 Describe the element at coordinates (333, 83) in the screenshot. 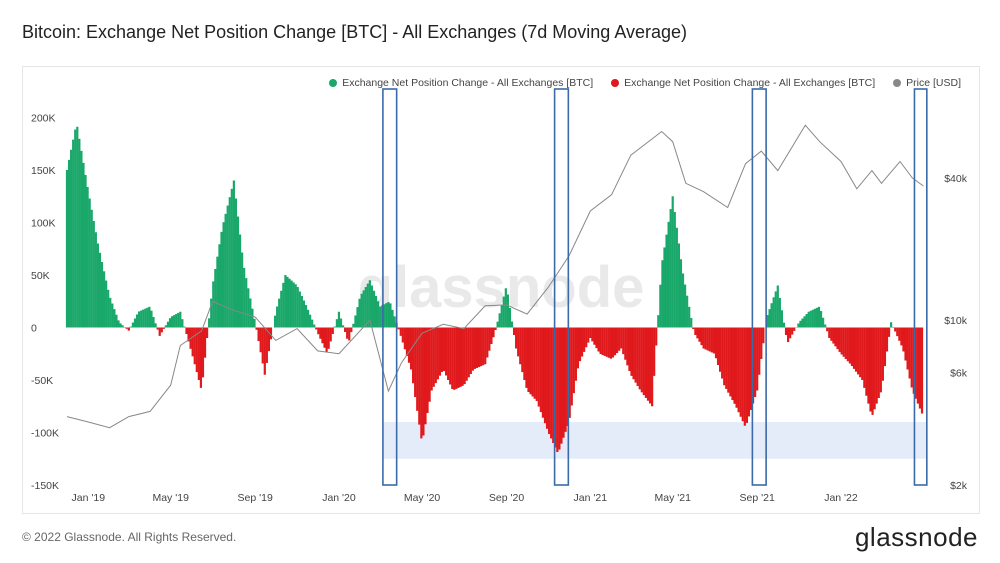

I see `legend-marker-positive` at that location.